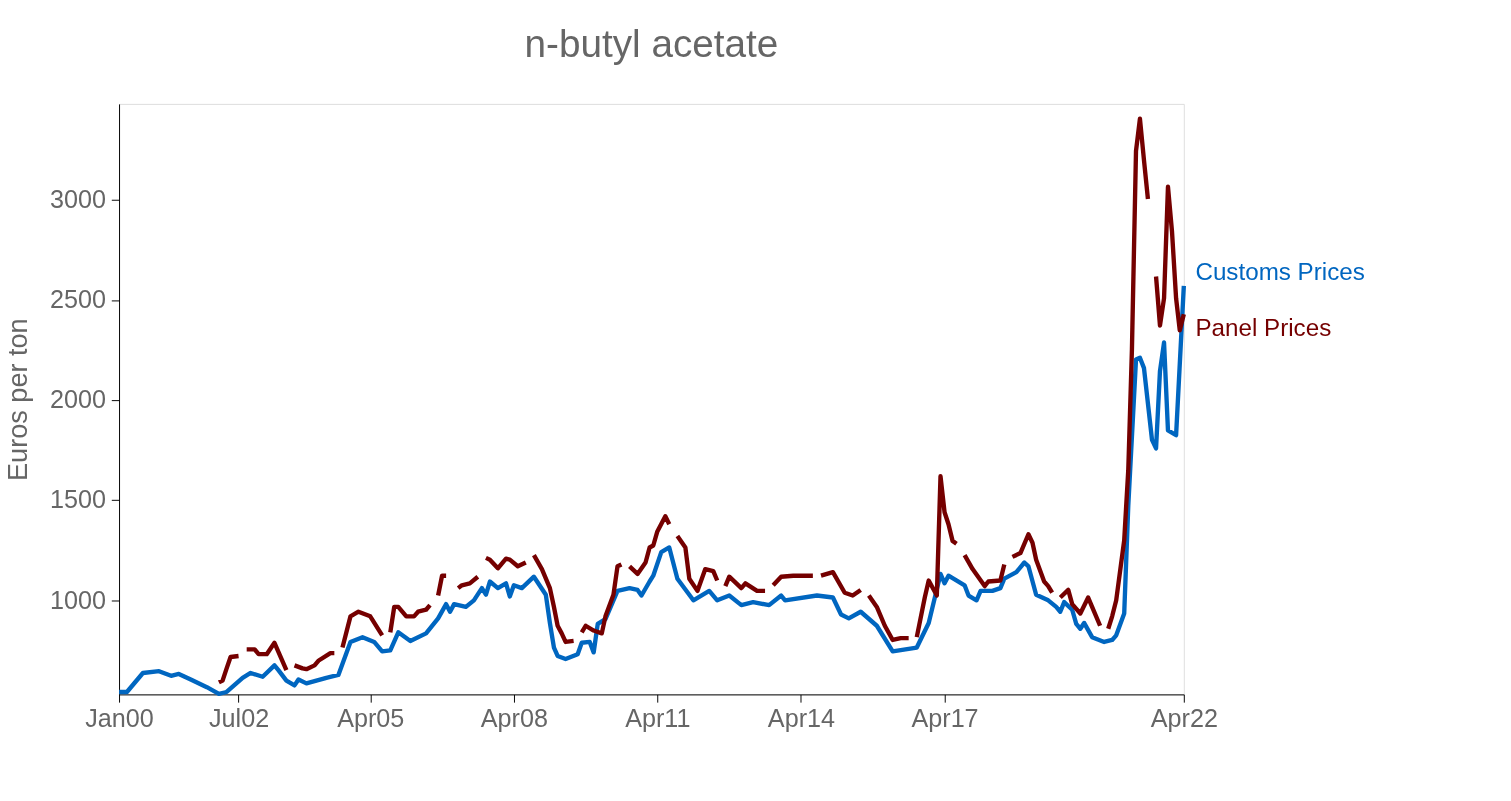 This screenshot has width=1511, height=801. What do you see at coordinates (78, 599) in the screenshot?
I see `y-tick-label: 1000` at bounding box center [78, 599].